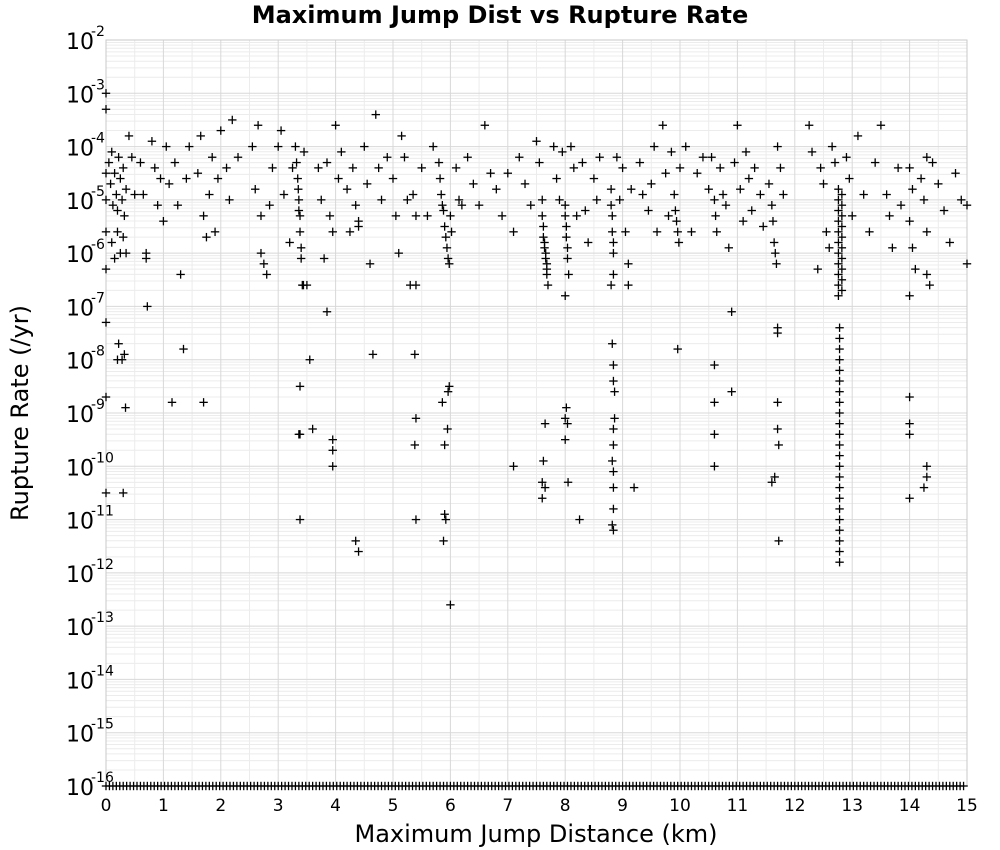 This screenshot has height=850, width=1000. Describe the element at coordinates (536, 834) in the screenshot. I see `x-axis-label: Maximum Jump Distance (km)` at that location.